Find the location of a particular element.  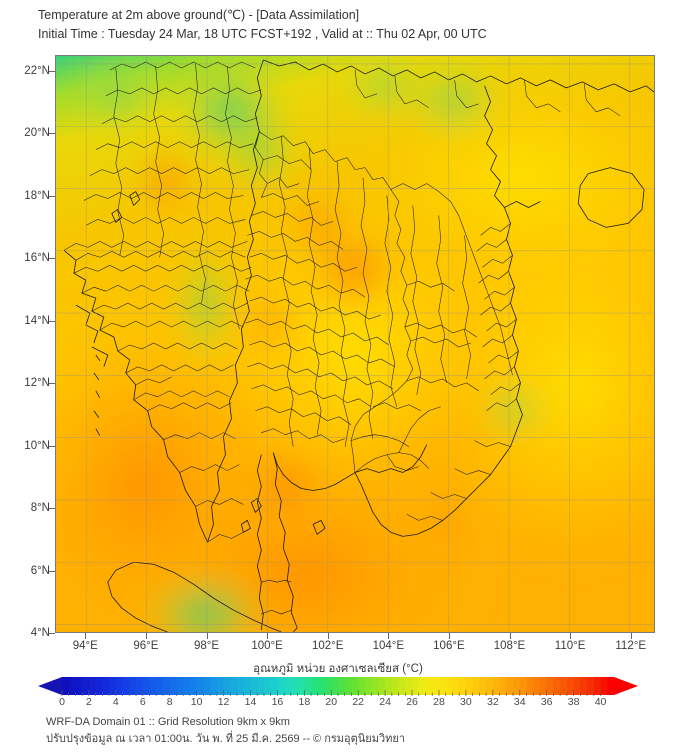

ytick-label-14n: 14°N is located at coordinates (37, 320).